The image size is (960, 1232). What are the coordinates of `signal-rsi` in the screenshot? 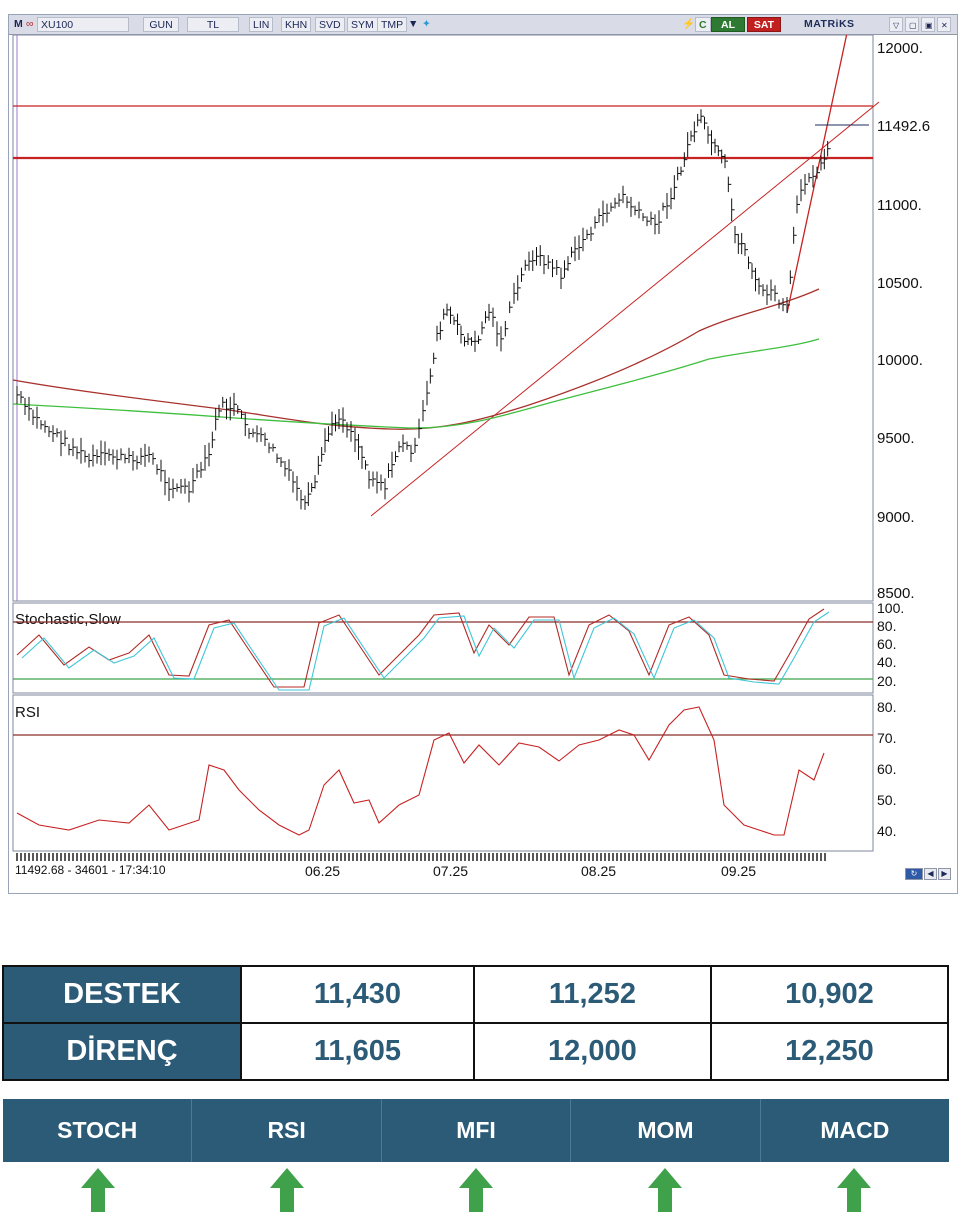 It's located at (286, 1193).